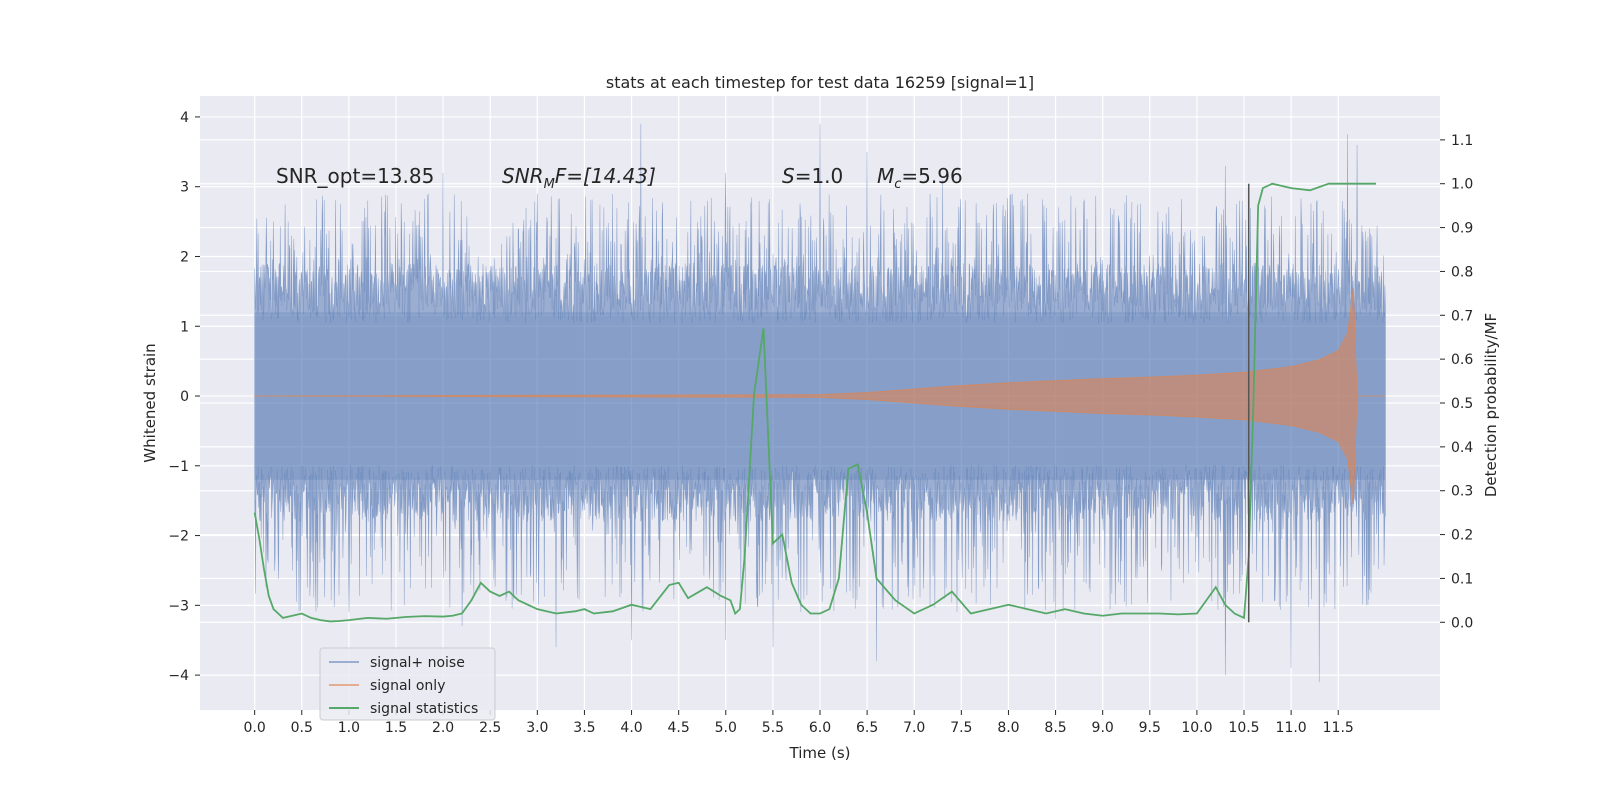 The width and height of the screenshot is (1600, 800). I want to click on legend-label-signal-only: signal only, so click(407, 686).